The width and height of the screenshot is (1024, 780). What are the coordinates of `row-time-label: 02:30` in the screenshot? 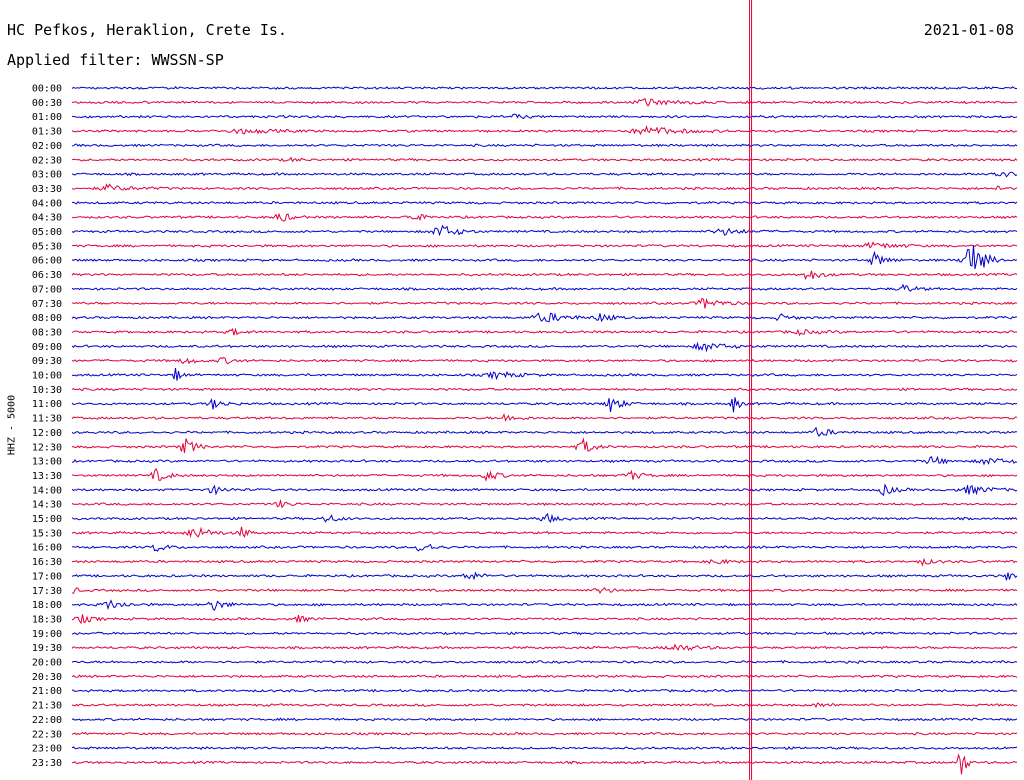 It's located at (47, 160).